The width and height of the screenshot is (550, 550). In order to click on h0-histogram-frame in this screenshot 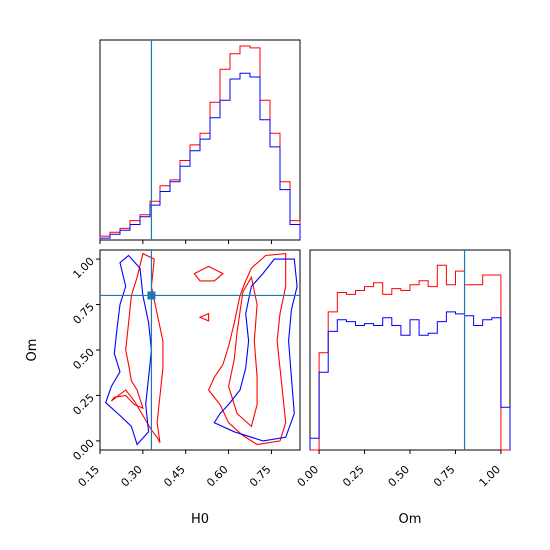, I will do `click(200, 140)`.